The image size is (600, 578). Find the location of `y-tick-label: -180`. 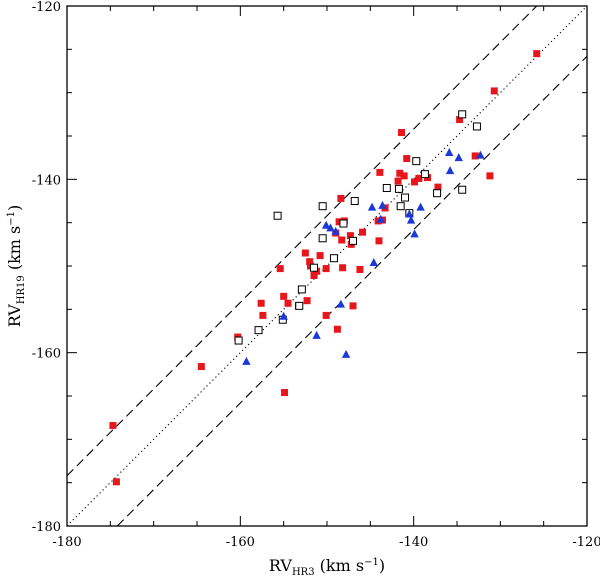

y-tick-label: -180 is located at coordinates (46, 527).